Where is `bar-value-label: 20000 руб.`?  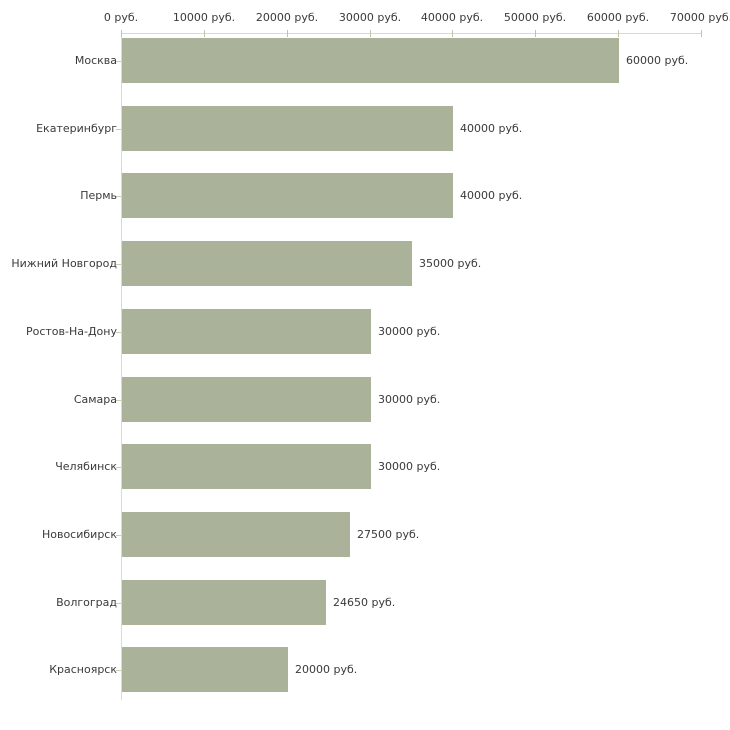
bar-value-label: 20000 руб. is located at coordinates (326, 669).